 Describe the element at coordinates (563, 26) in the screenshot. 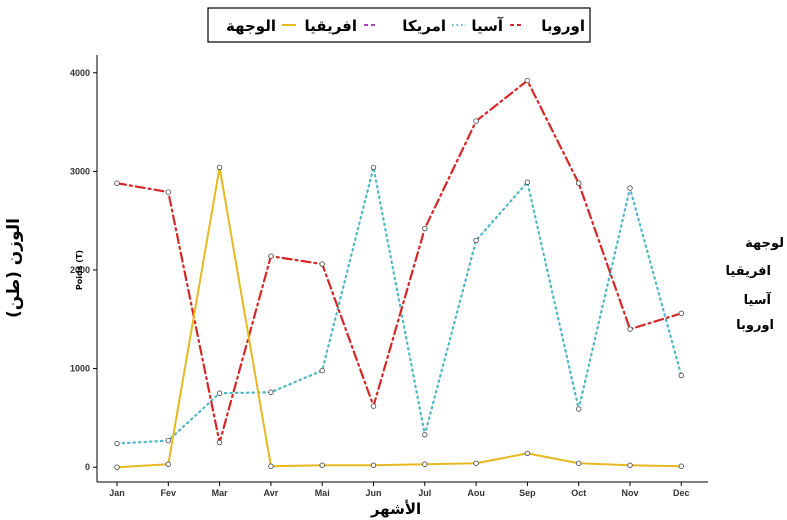

I see `legend-label: اوروبا` at that location.